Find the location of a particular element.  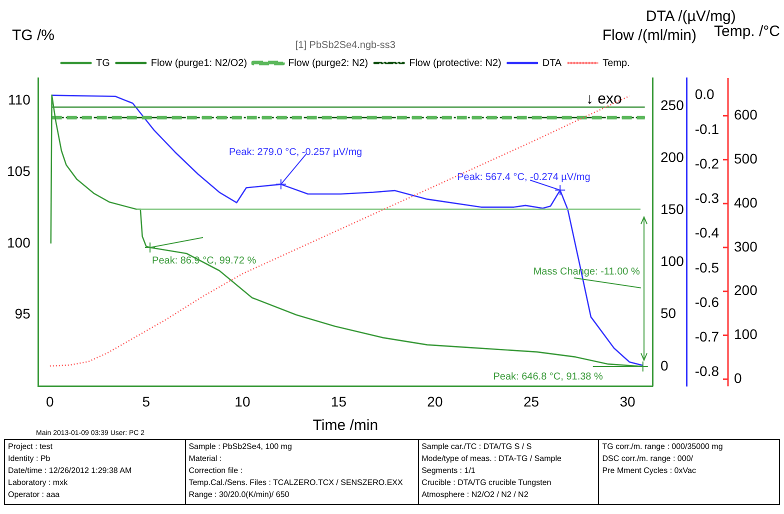

text: Identity : Pb is located at coordinates (30, 459).